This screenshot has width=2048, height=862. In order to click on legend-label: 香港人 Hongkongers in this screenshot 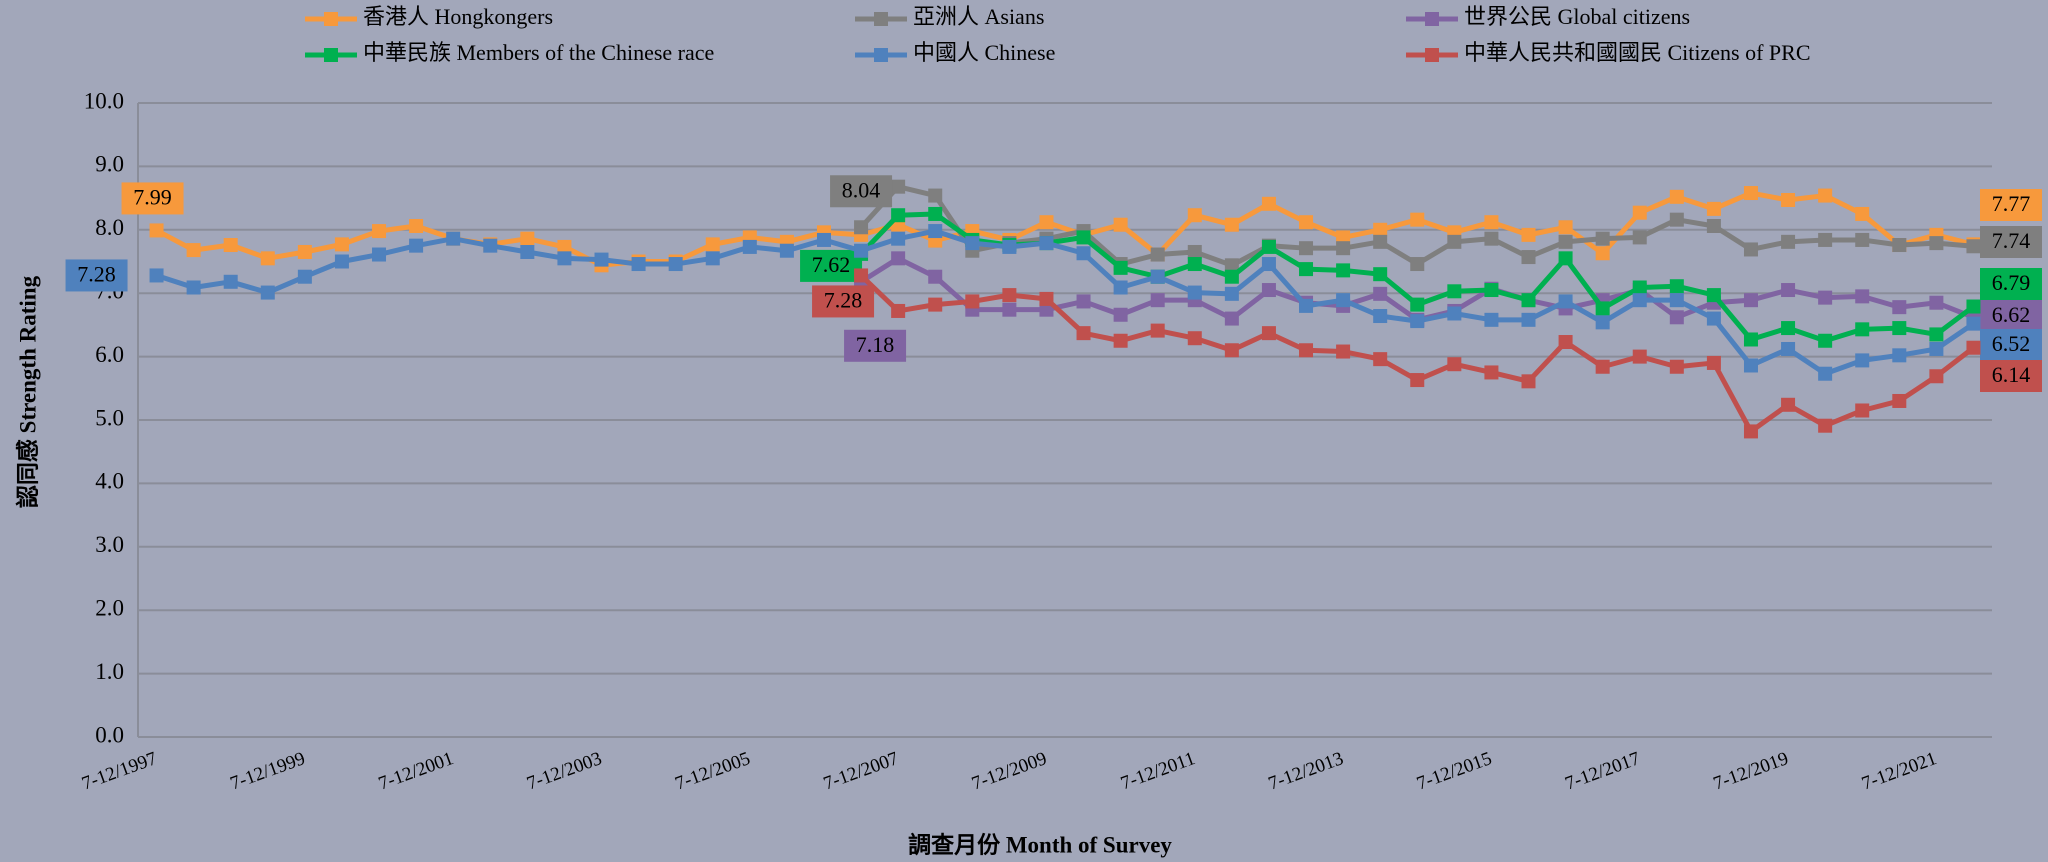, I will do `click(458, 16)`.